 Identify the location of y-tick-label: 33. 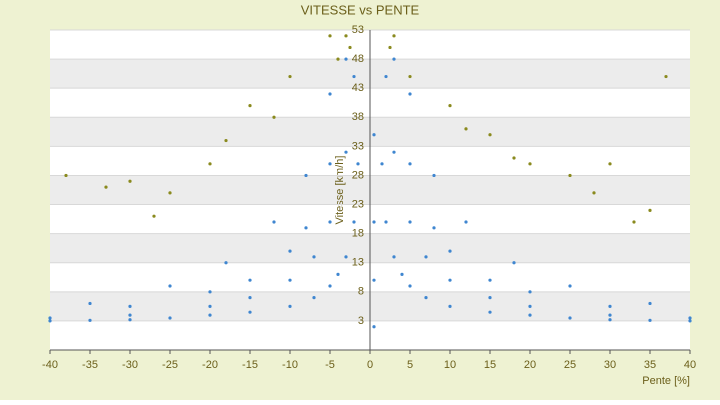
(358, 146).